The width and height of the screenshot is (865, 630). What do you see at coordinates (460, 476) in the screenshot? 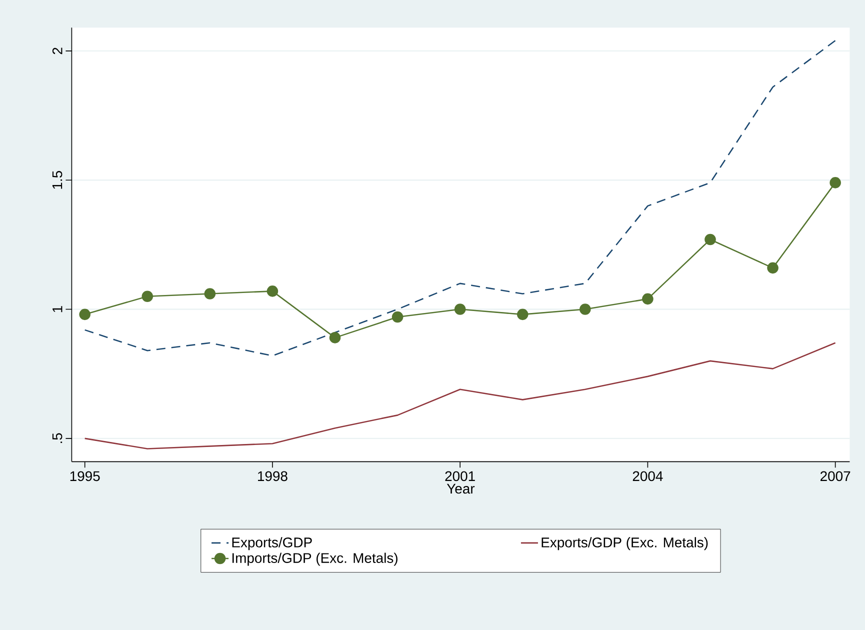
I see `x-tick-label: 2001` at bounding box center [460, 476].